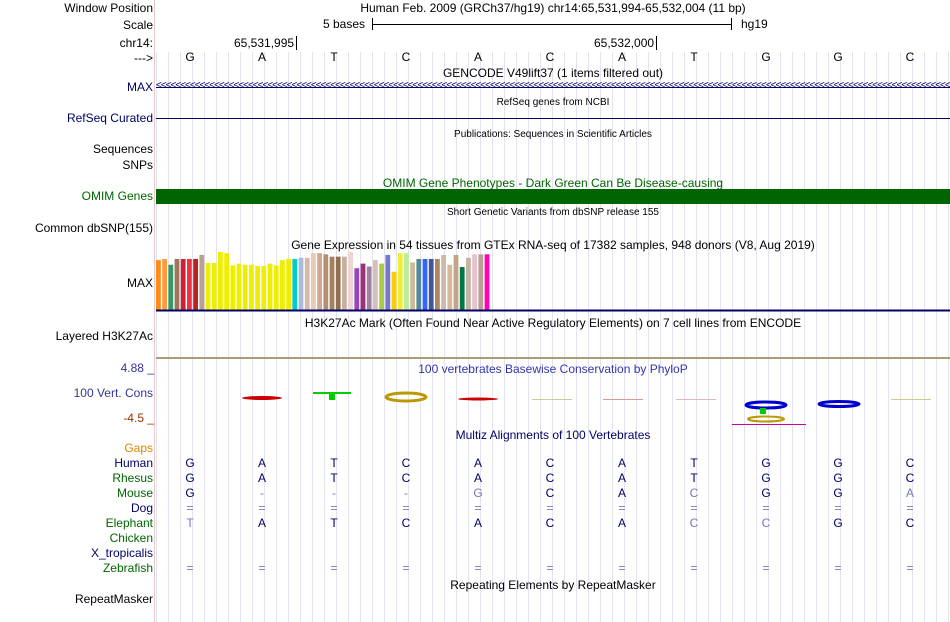  Describe the element at coordinates (769, 424) in the screenshot. I see `phylop-baseline-neg` at that location.